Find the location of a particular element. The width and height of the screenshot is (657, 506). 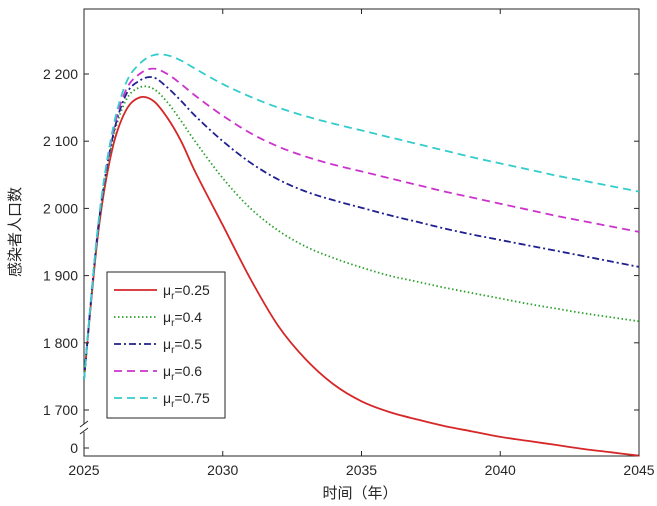

y-tick-label: 1 900 is located at coordinates (60, 276).